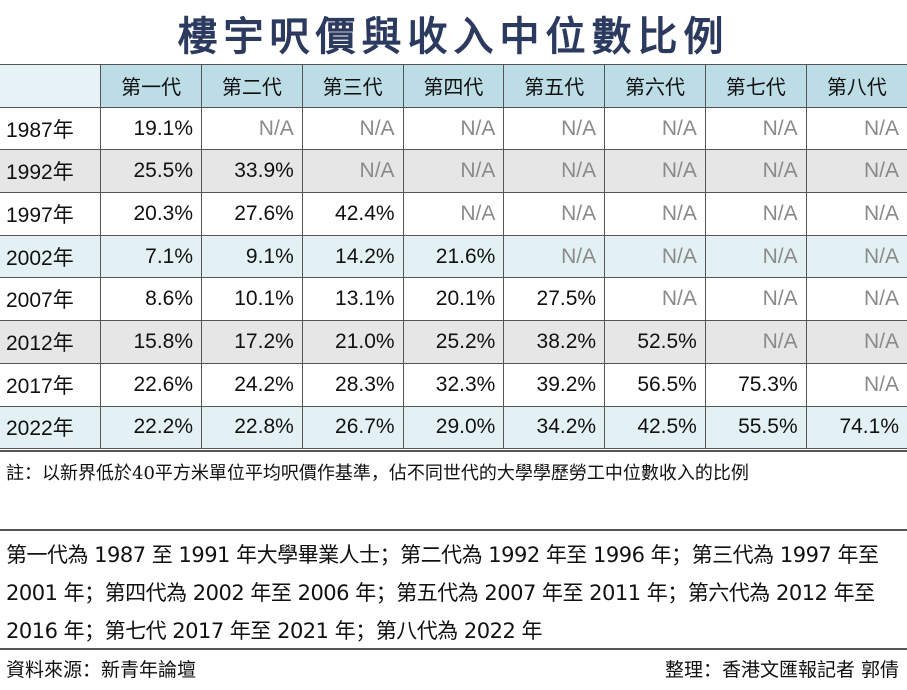  Describe the element at coordinates (252, 171) in the screenshot. I see `value-cell: 33.9%` at that location.